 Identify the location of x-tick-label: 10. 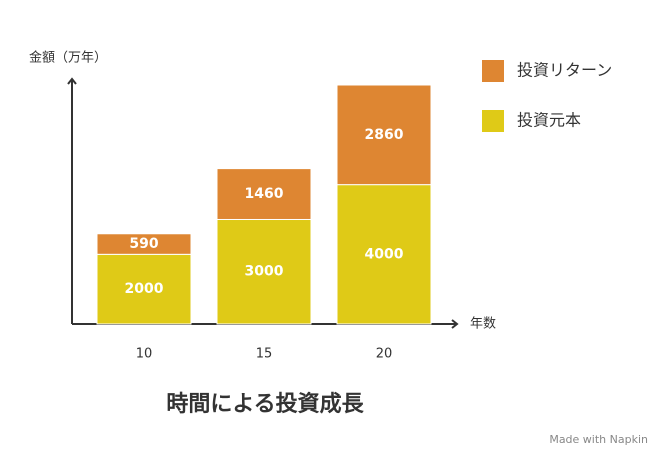
(144, 354).